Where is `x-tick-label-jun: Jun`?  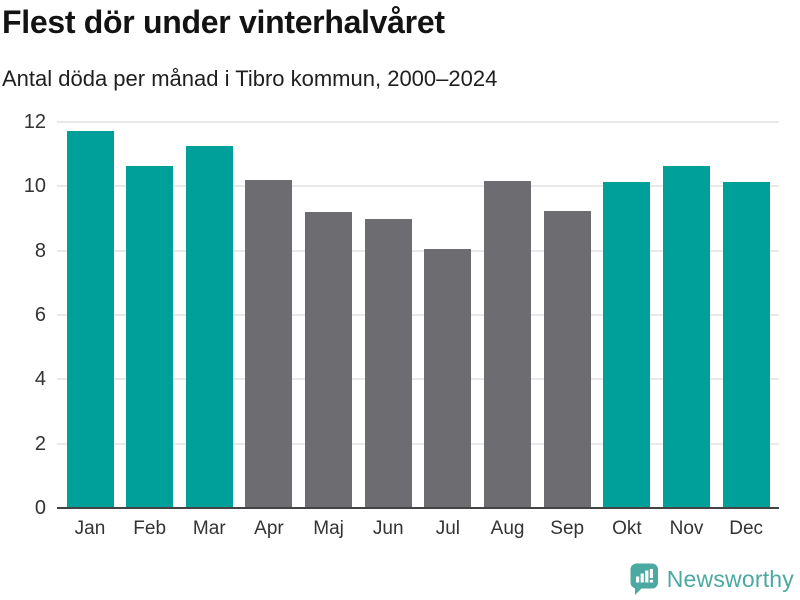 x-tick-label-jun: Jun is located at coordinates (388, 528).